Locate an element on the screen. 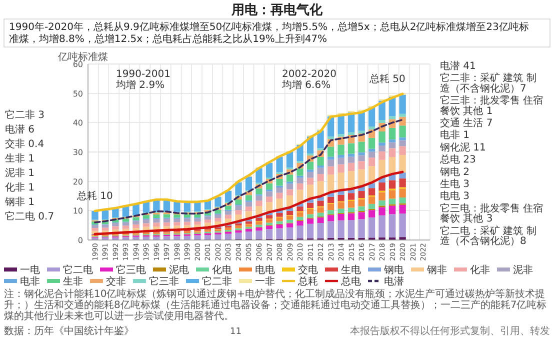  y-tick-label: 0 is located at coordinates (80, 240).